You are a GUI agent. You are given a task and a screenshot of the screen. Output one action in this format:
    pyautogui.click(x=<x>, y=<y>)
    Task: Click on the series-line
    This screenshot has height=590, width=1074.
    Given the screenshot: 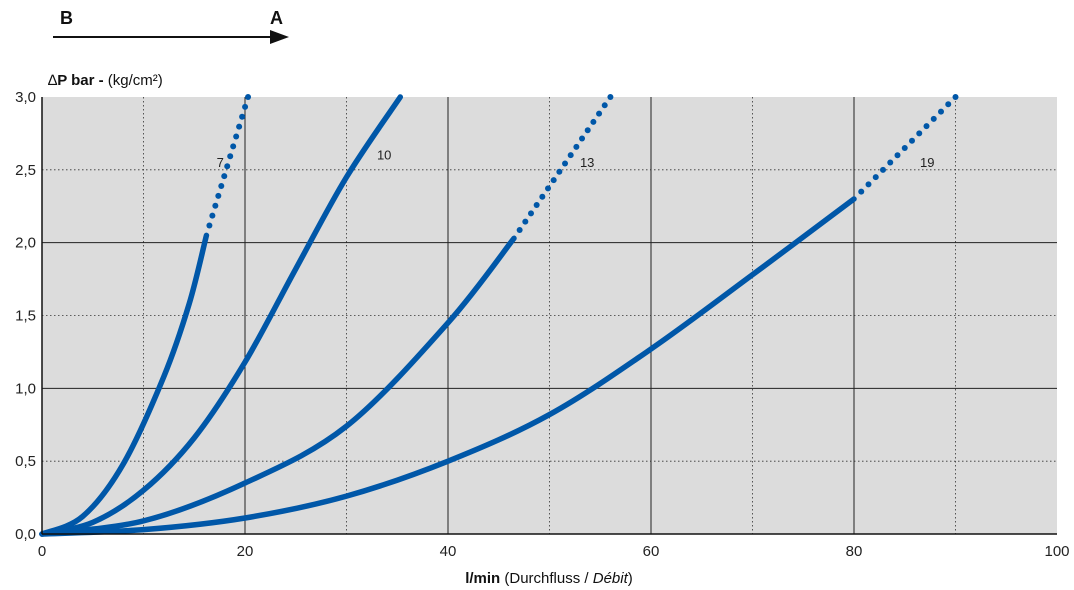 What is the action you would take?
    pyautogui.click(x=124, y=384)
    